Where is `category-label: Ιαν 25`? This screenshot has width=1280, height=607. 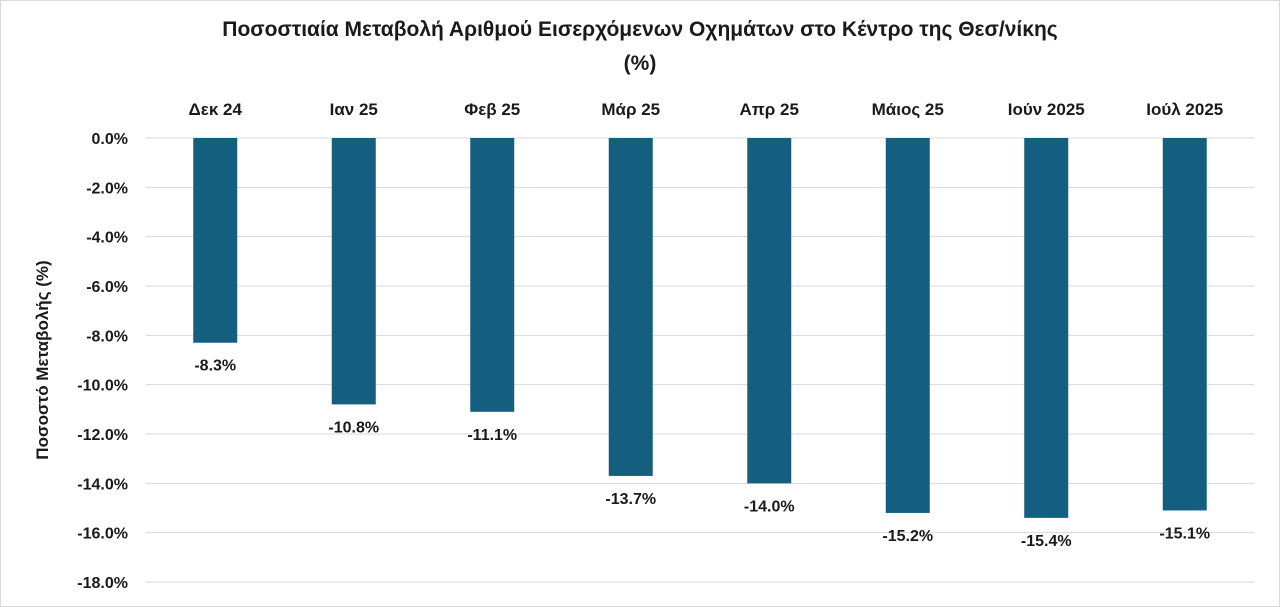
category-label: Ιαν 25 is located at coordinates (354, 109).